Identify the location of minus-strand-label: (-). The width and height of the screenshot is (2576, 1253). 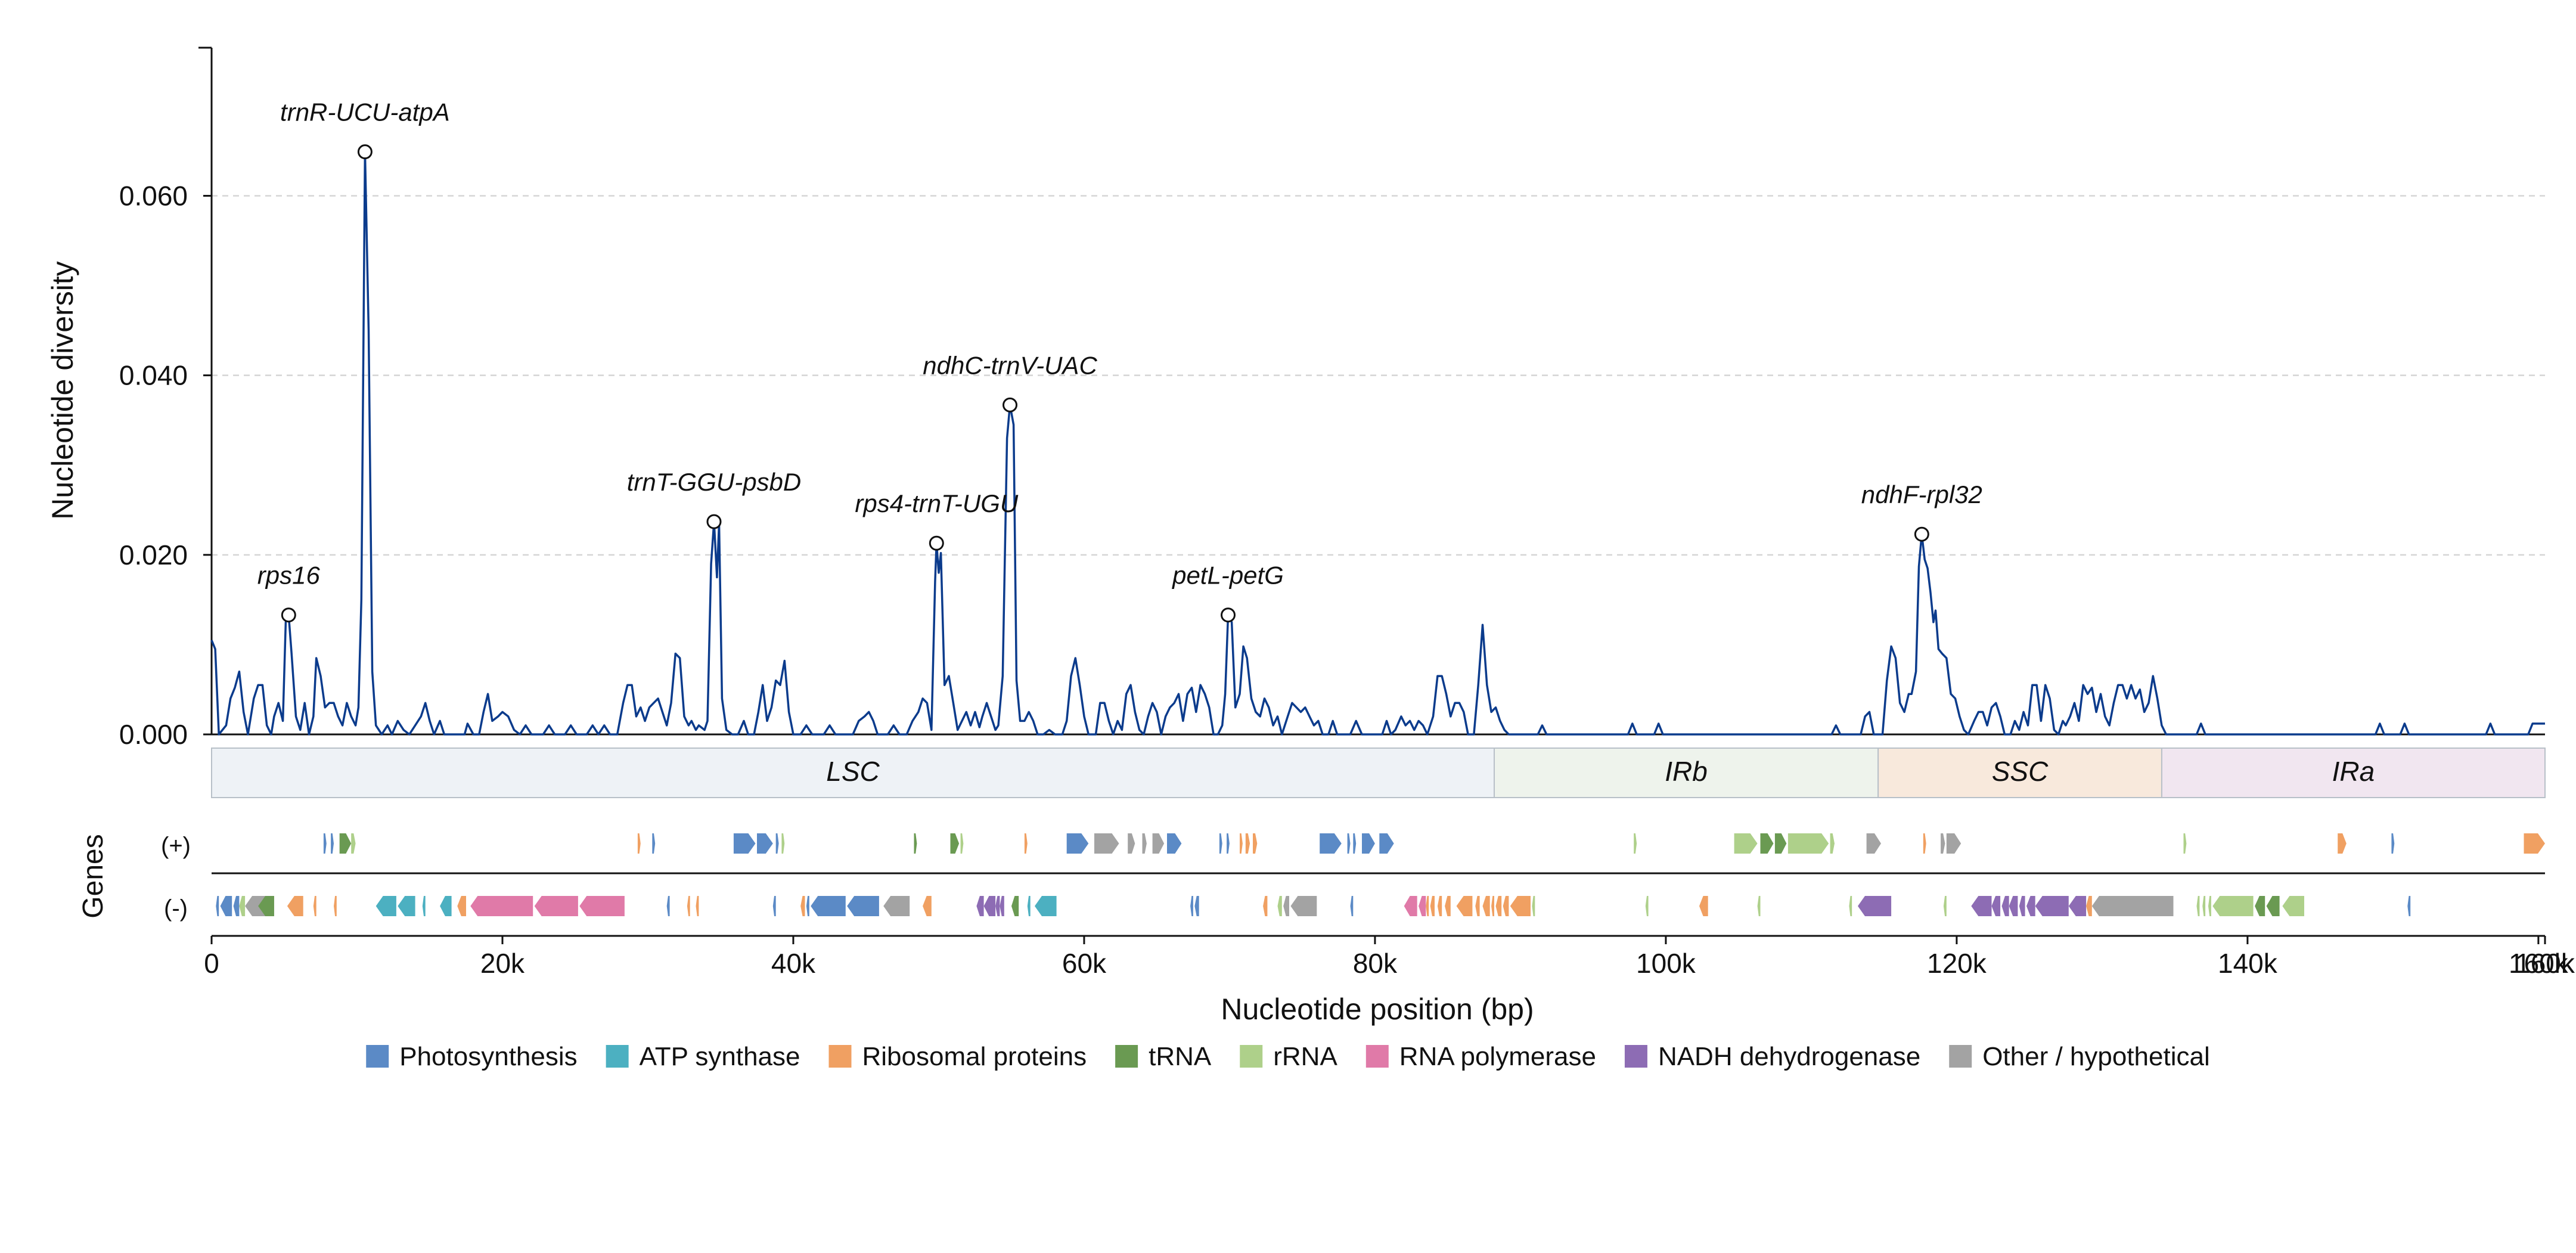
(176, 908).